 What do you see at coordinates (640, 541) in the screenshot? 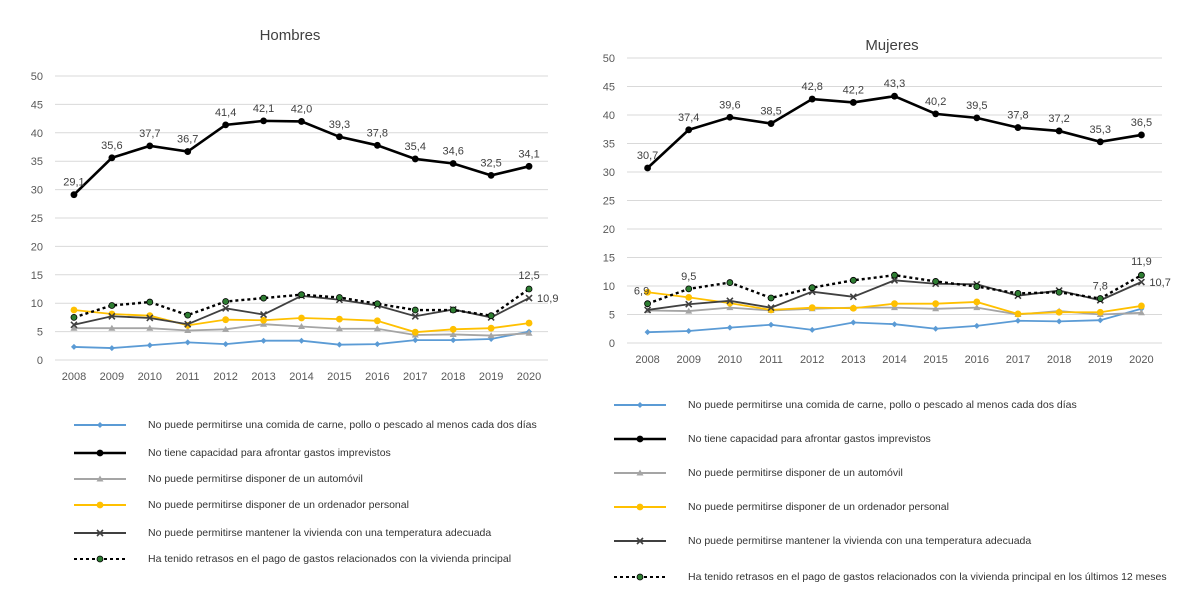
I see `legend-marker-s5` at bounding box center [640, 541].